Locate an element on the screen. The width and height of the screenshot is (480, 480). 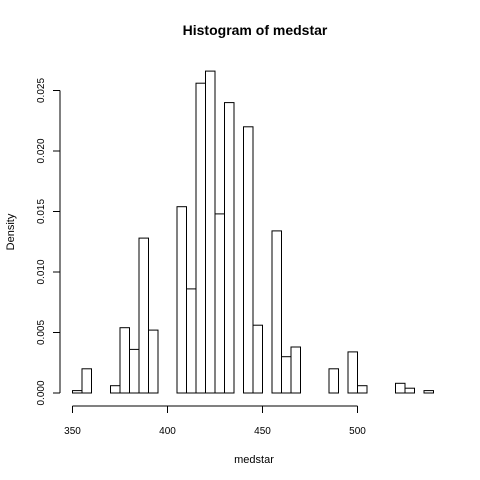
y-tick-label: 0.010 is located at coordinates (41, 271).